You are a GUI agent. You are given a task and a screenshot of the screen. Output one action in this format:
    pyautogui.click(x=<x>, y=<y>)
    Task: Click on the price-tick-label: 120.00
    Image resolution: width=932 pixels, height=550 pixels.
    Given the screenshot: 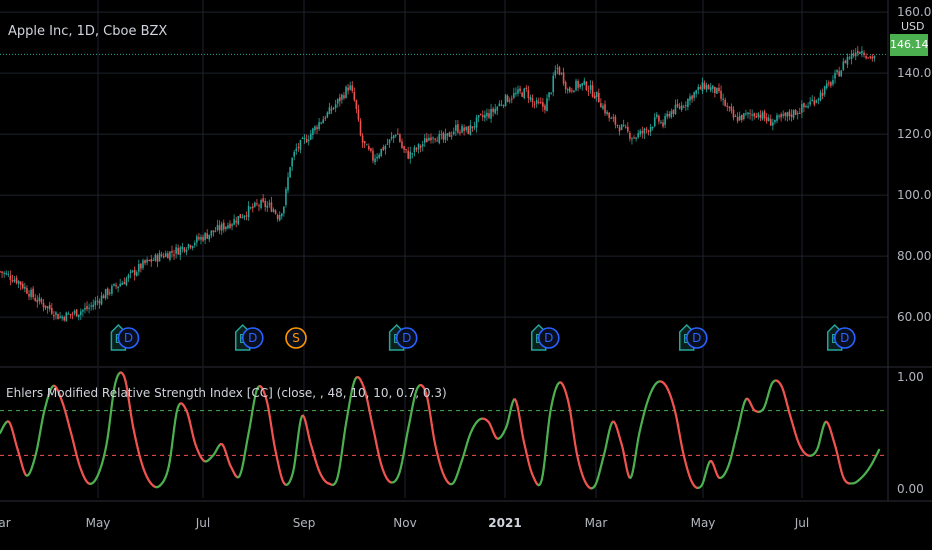 What is the action you would take?
    pyautogui.click(x=914, y=134)
    